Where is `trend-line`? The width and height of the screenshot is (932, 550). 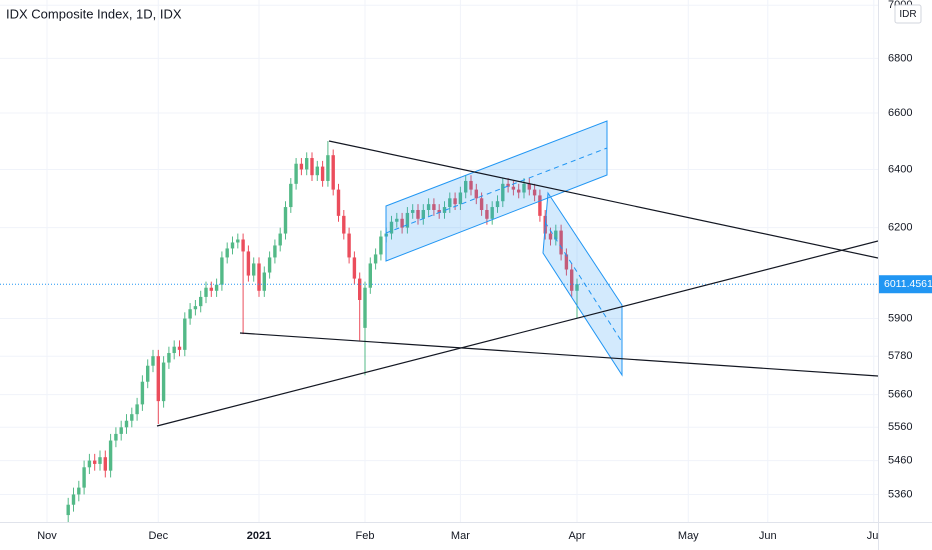 trend-line is located at coordinates (558, 354).